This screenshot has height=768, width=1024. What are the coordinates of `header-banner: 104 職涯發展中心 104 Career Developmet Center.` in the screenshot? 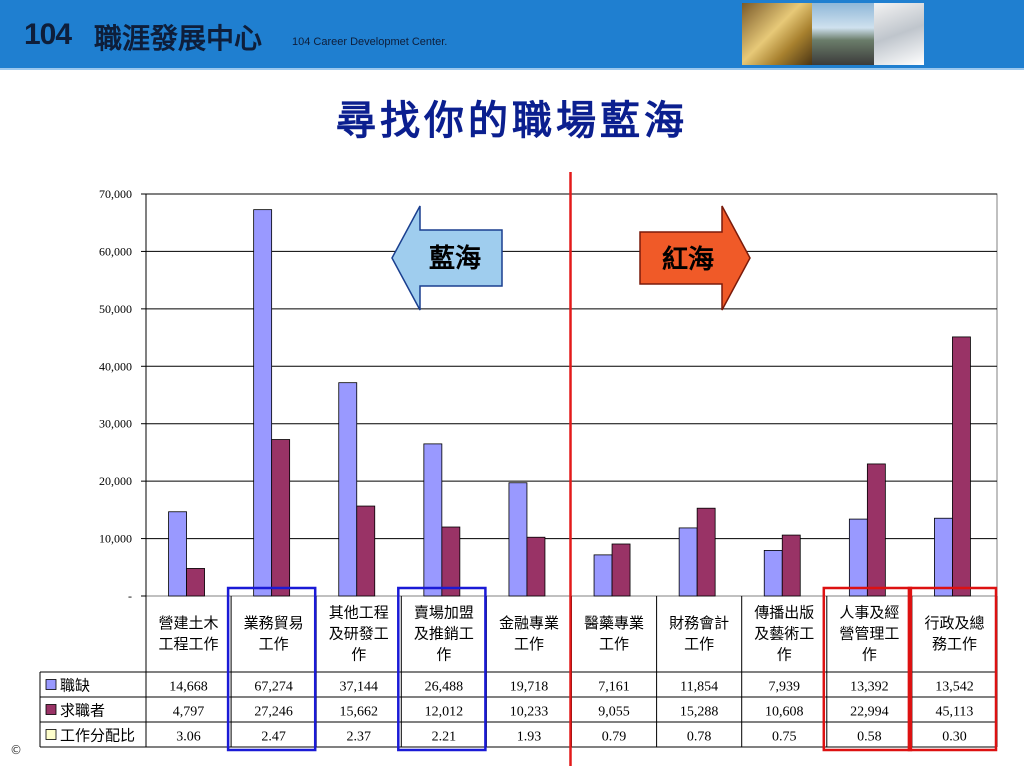 It's located at (512, 35).